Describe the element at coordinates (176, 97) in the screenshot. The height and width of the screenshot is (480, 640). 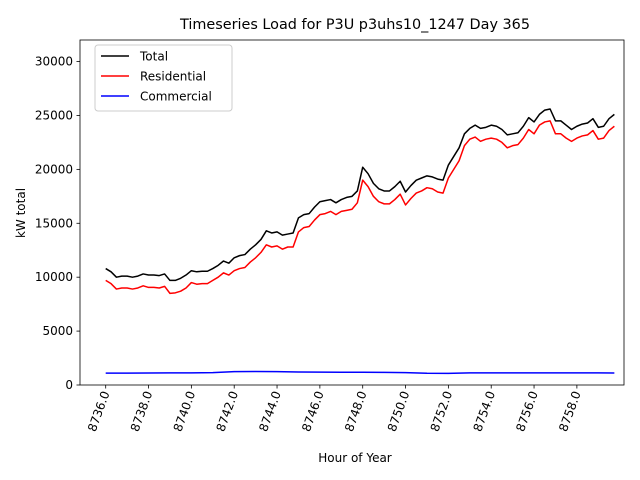
I see `legend-label-commercial: Commercial` at that location.